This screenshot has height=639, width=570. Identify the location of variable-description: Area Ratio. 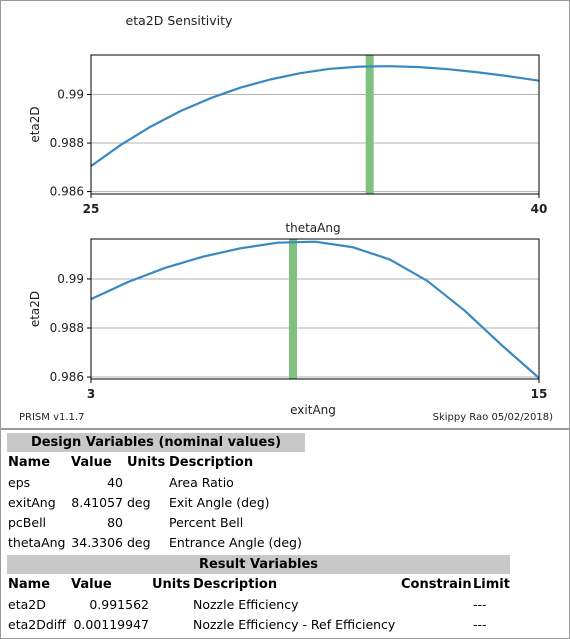
(201, 482).